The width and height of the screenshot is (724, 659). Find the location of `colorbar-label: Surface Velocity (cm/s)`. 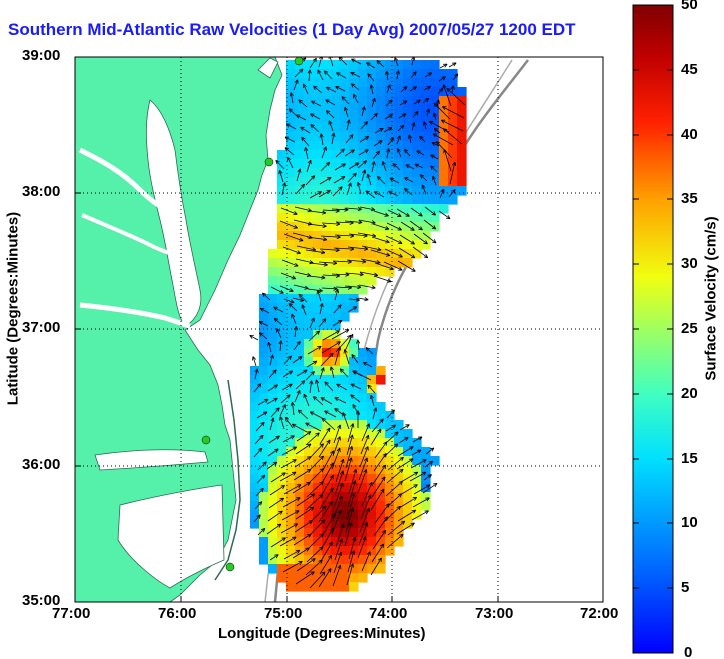

colorbar-label: Surface Velocity (cm/s) is located at coordinates (711, 298).